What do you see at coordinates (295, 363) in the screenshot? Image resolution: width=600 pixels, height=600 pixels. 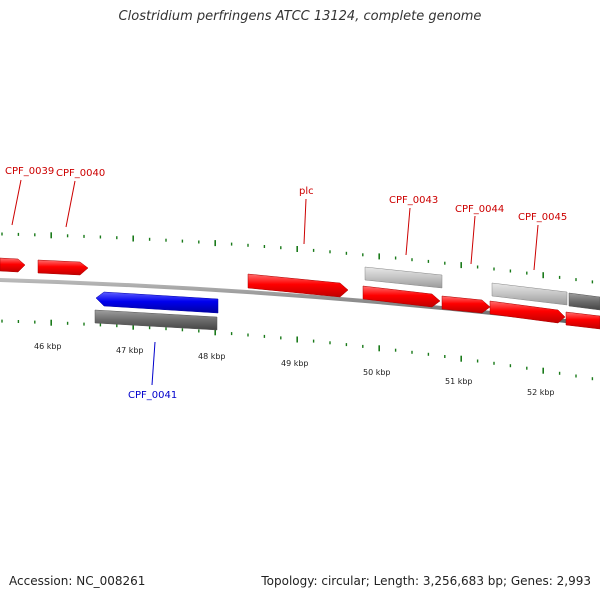 I see `scale-label-49kbp: 49 kbp` at bounding box center [295, 363].